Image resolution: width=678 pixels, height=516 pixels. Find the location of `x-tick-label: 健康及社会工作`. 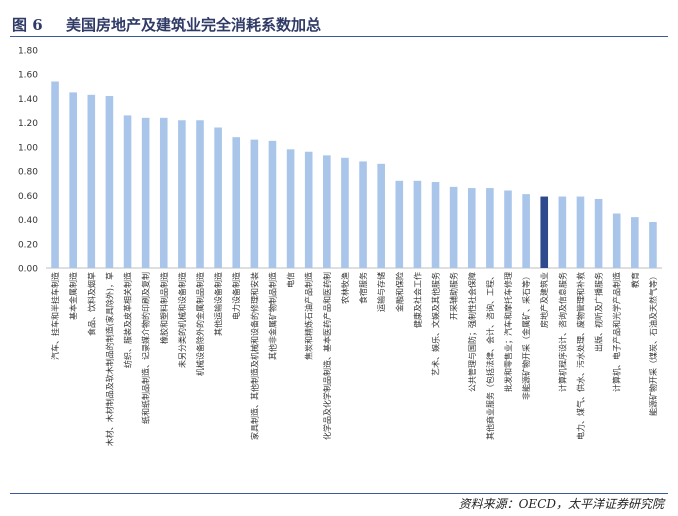

x-tick-label: 健康及社会工作 is located at coordinates (417, 300).